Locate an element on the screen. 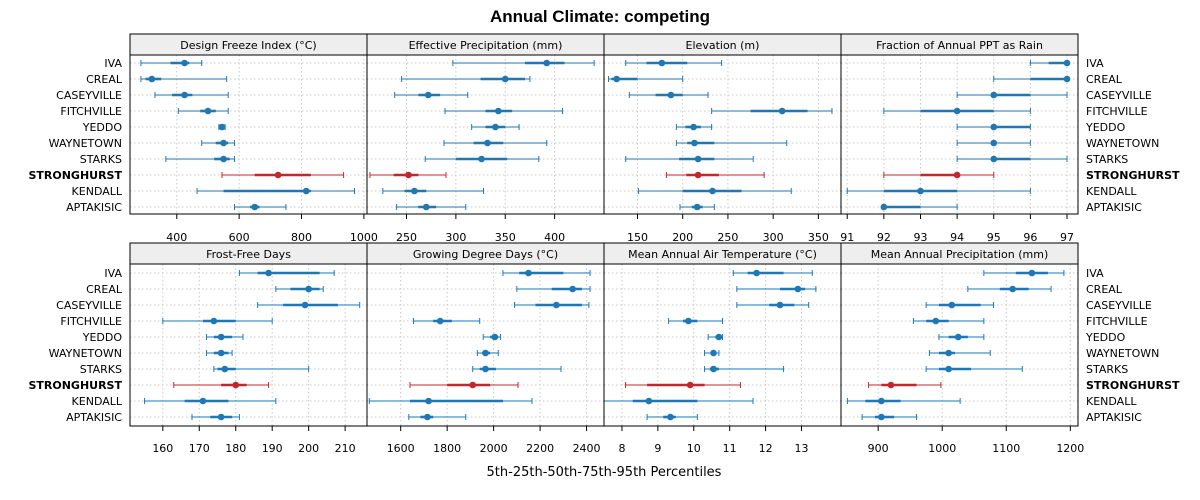  panel-title: Mean Annual Air Temperature (°C) is located at coordinates (722, 254).